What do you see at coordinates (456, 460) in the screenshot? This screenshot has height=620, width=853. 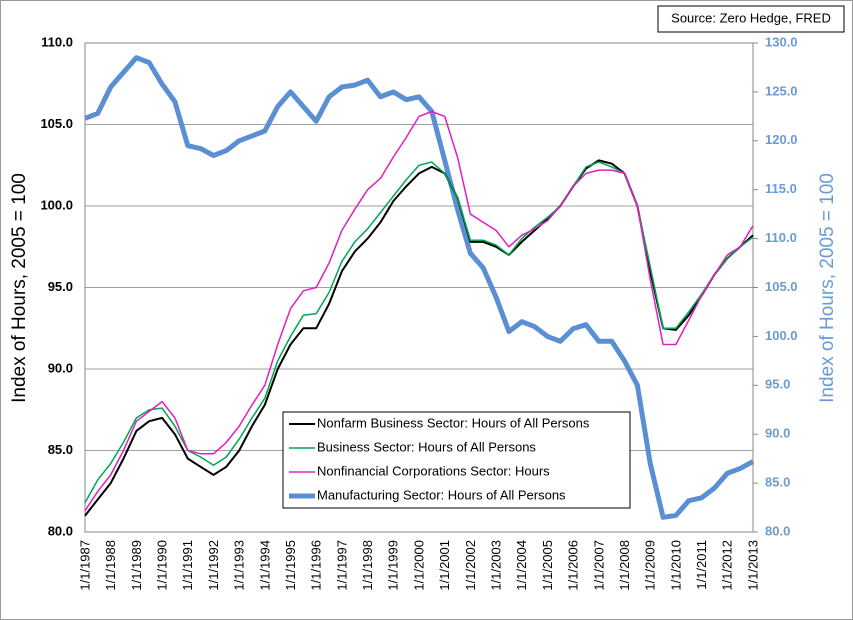 I see `legend-box` at bounding box center [456, 460].